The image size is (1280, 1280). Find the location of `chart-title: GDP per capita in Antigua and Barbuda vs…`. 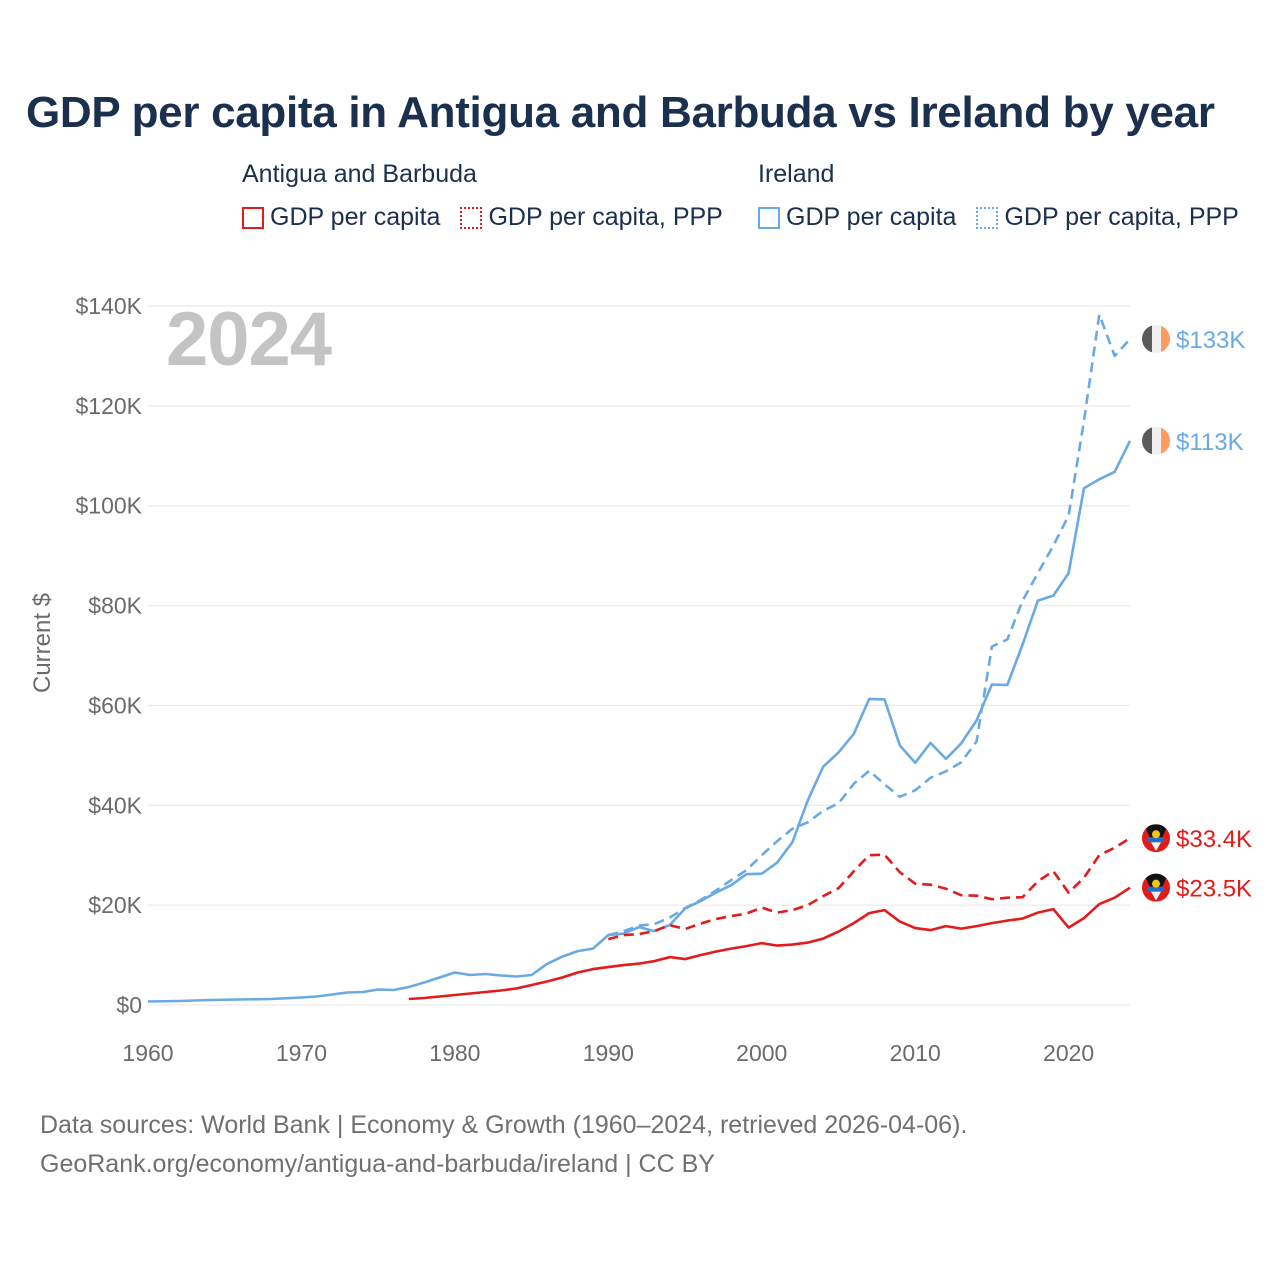

chart-title: GDP per capita in Antigua and Barbuda vs… is located at coordinates (620, 112).